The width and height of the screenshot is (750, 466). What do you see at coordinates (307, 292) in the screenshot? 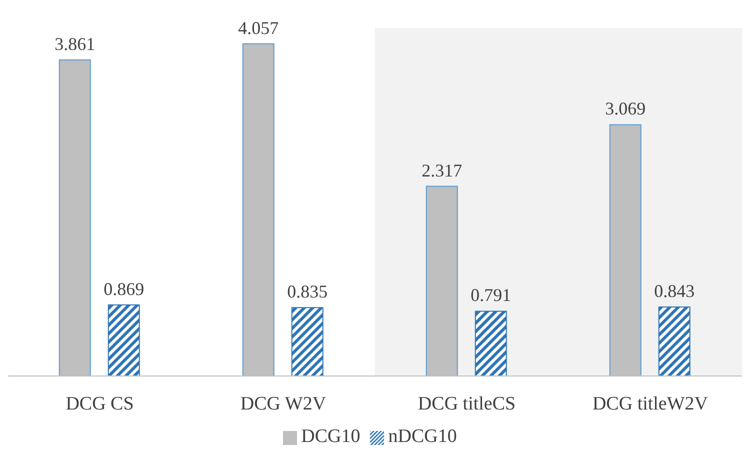
I see `data-label: 0.835` at bounding box center [307, 292].